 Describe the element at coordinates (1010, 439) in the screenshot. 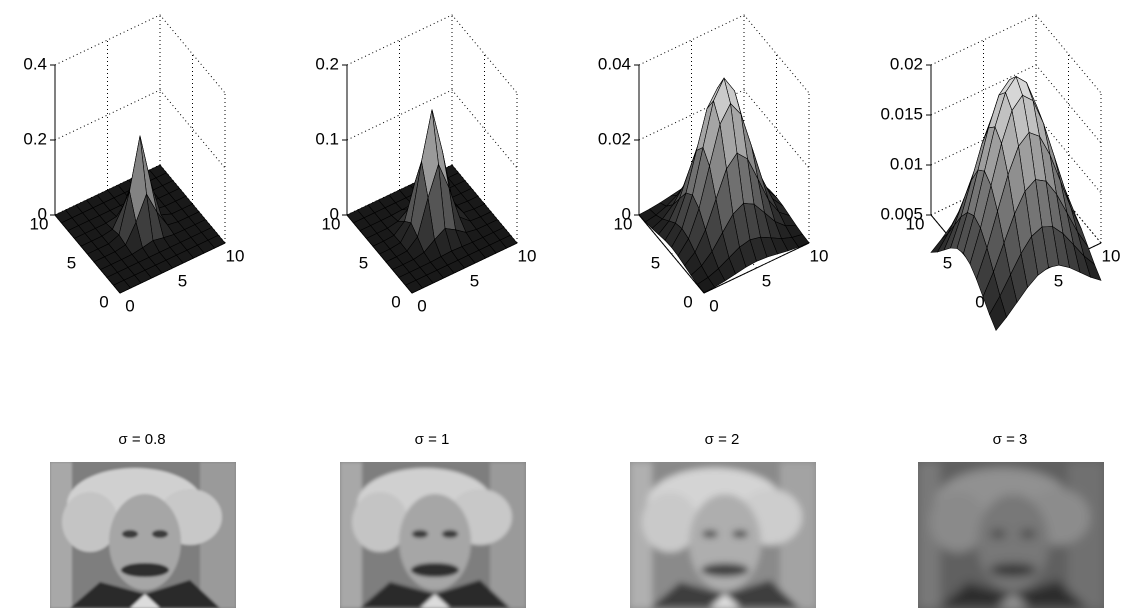

I see `image-title: σ = 3` at that location.